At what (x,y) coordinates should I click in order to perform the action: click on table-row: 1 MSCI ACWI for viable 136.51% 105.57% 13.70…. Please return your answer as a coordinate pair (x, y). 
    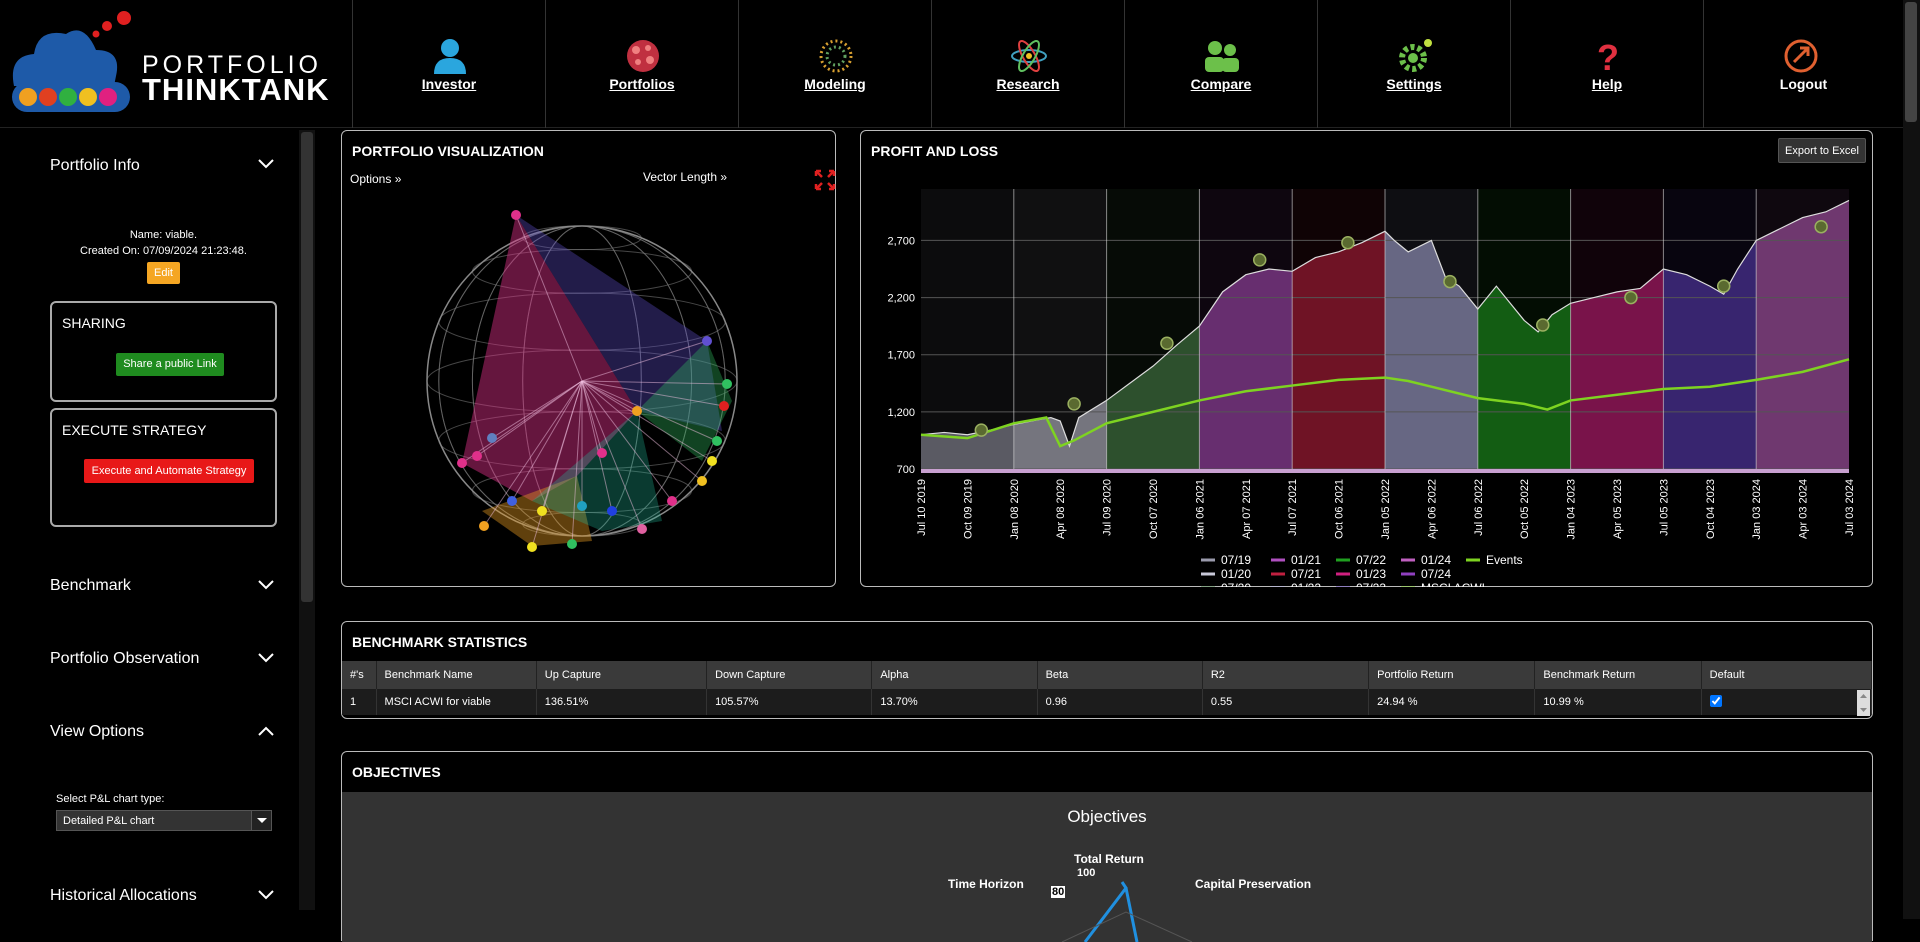
    Looking at the image, I should click on (1107, 702).